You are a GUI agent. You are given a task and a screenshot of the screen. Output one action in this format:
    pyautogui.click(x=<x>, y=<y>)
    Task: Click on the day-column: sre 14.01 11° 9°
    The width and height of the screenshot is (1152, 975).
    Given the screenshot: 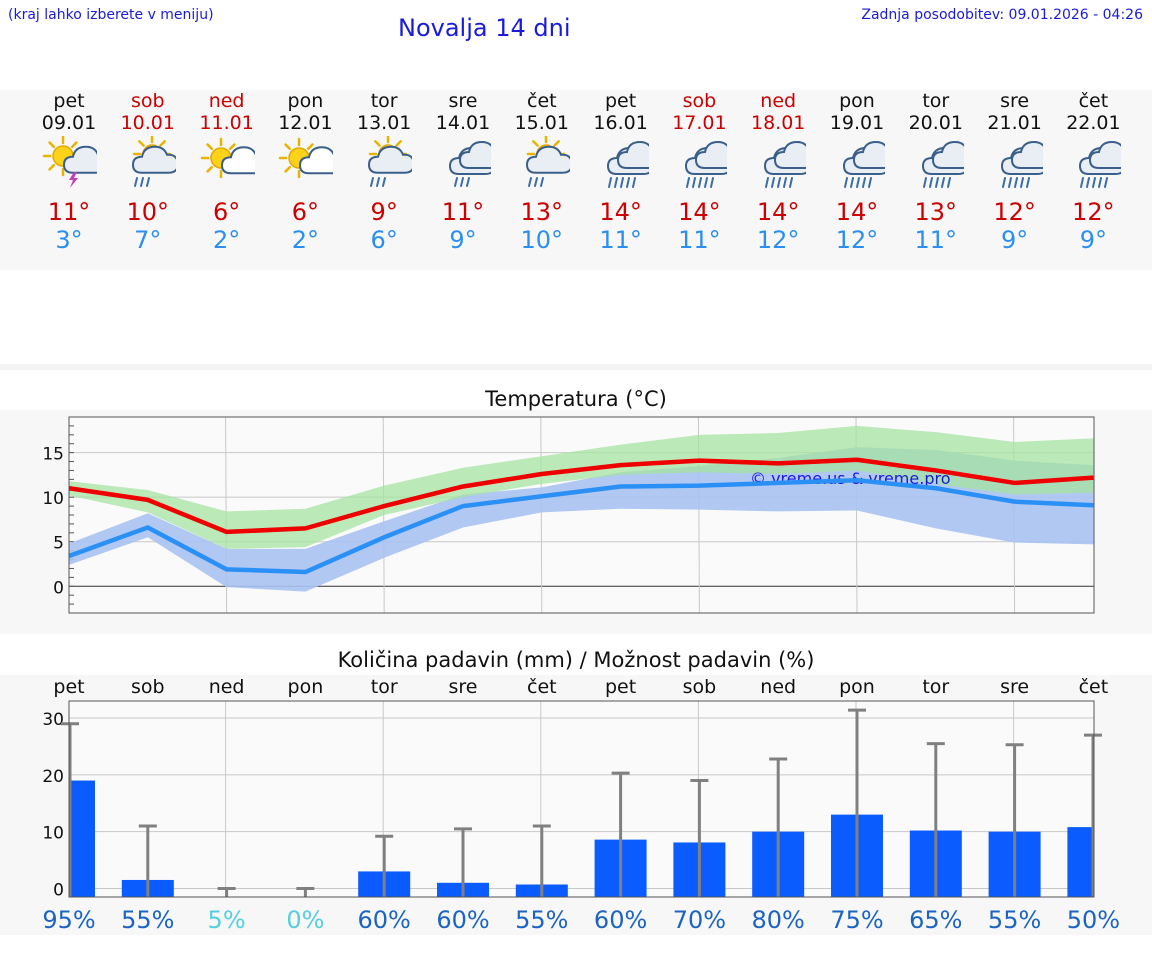 What is the action you would take?
    pyautogui.click(x=463, y=180)
    